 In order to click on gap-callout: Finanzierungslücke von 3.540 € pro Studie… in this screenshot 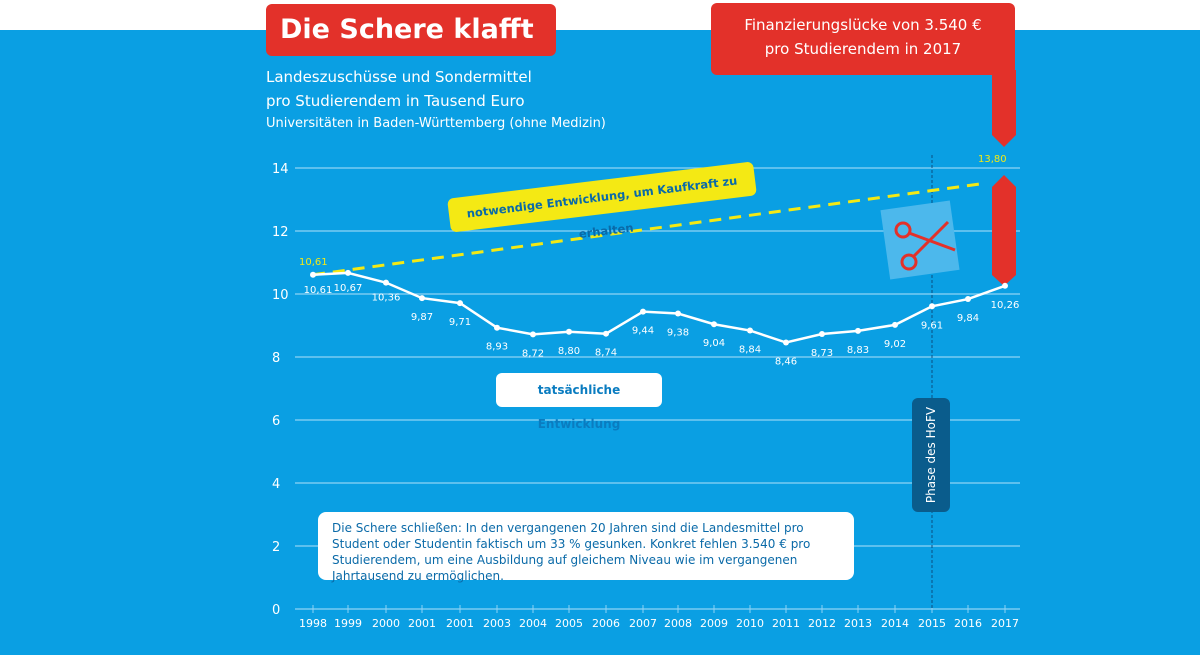, I will do `click(863, 39)`.